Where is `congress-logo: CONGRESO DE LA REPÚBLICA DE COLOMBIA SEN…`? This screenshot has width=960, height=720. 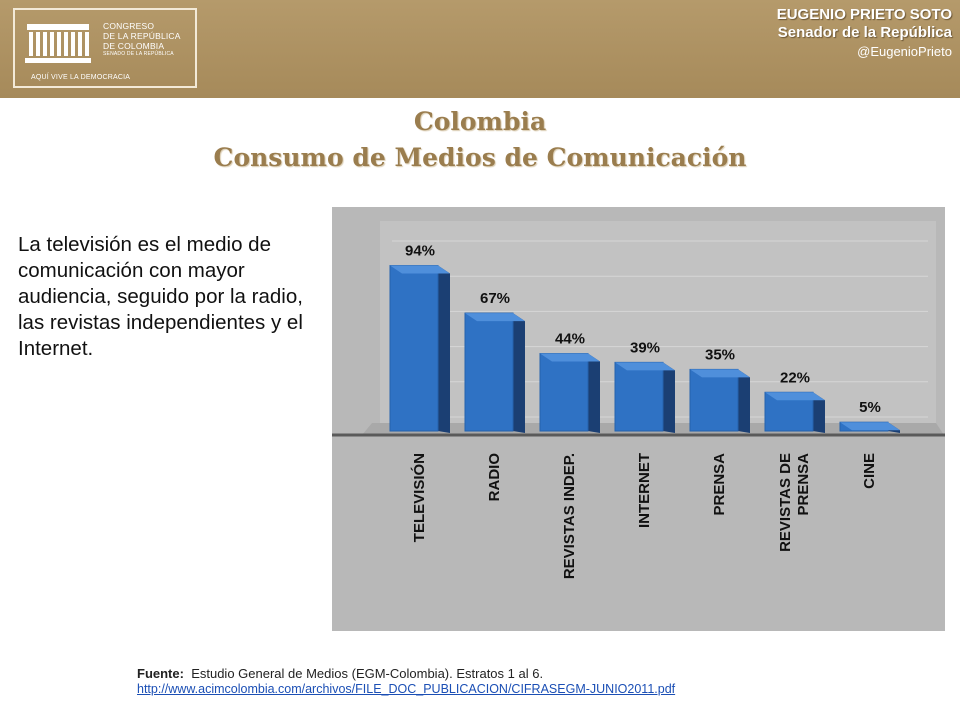 congress-logo: CONGRESO DE LA REPÚBLICA DE COLOMBIA SEN… is located at coordinates (105, 48).